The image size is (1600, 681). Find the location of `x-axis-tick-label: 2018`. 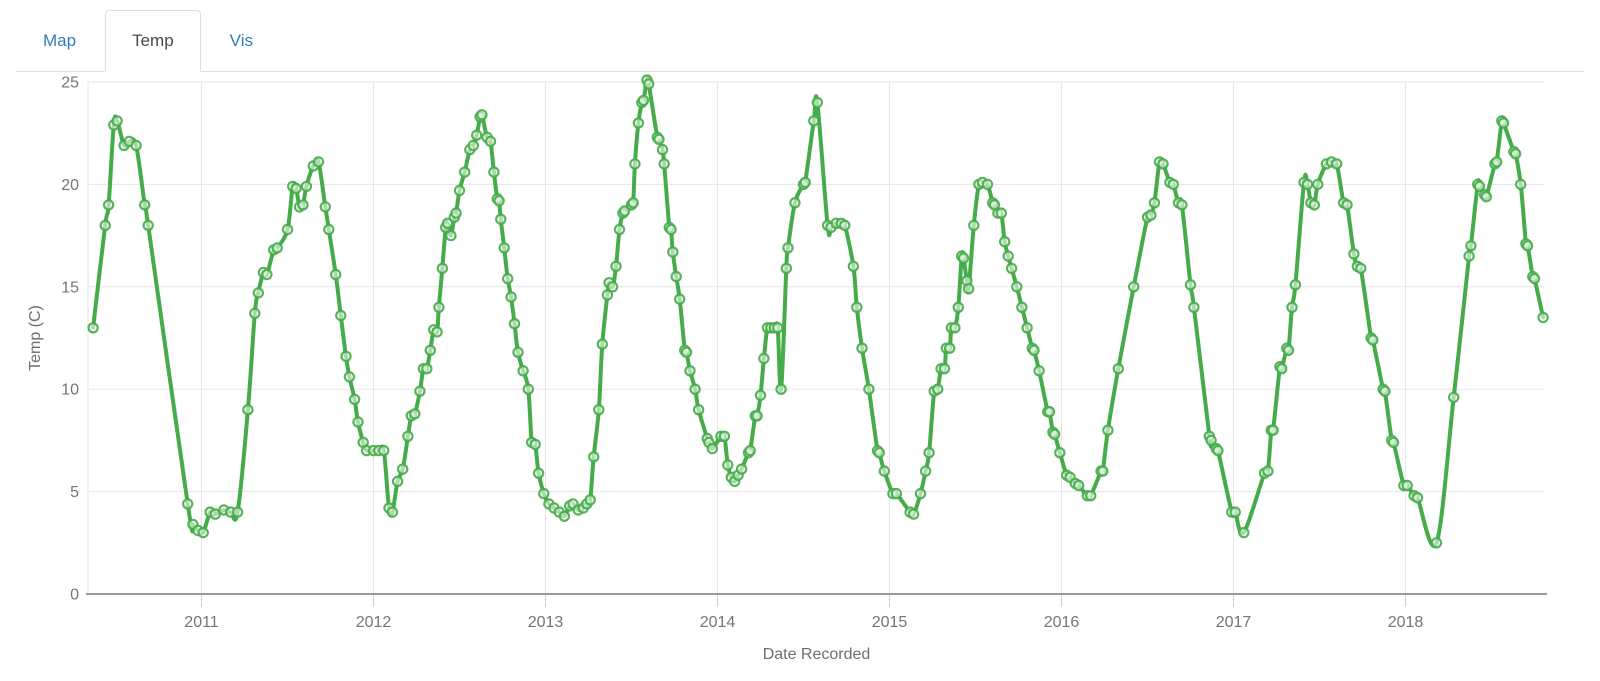

x-axis-tick-label: 2018 is located at coordinates (1406, 622).